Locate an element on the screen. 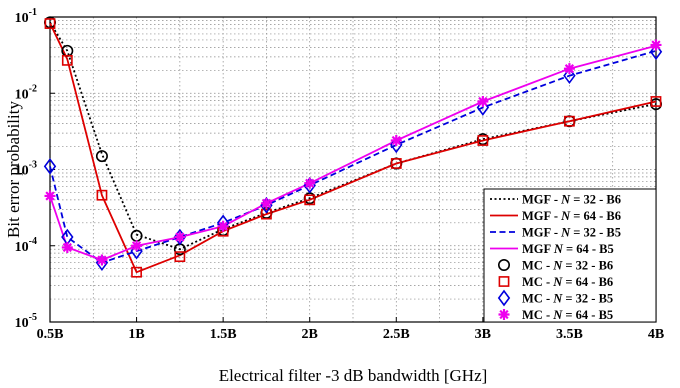 The image size is (680, 388). legend-entry: MGF - N = 32 - B5 is located at coordinates (555, 233).